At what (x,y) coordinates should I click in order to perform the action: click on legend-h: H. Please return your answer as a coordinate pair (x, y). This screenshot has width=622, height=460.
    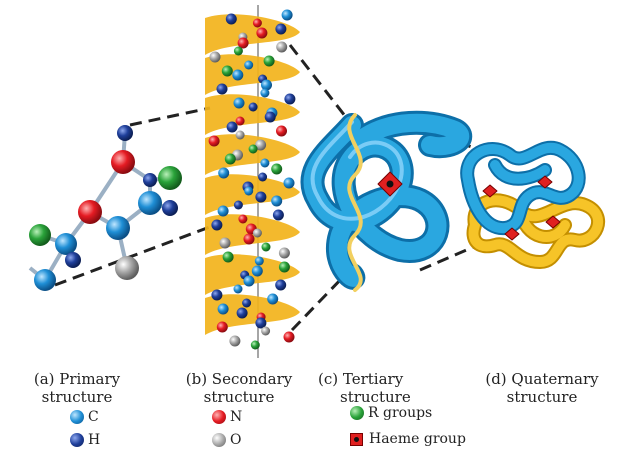
    Looking at the image, I should click on (85, 440).